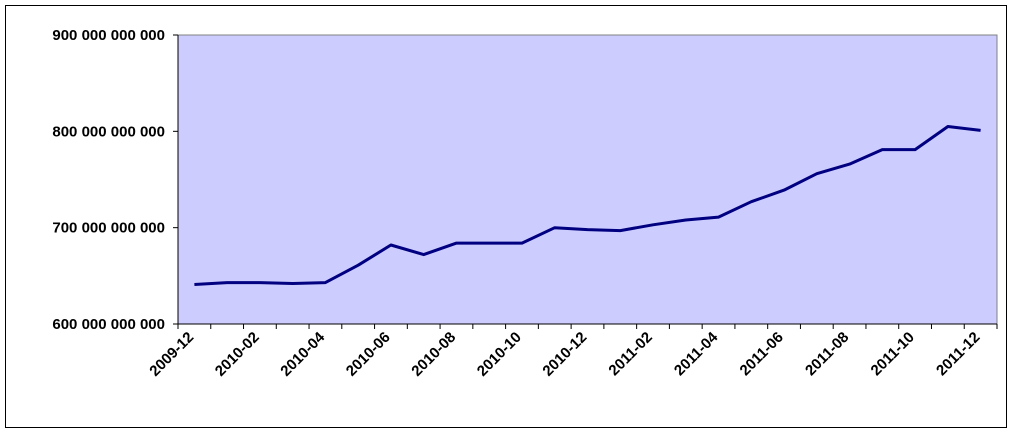 The height and width of the screenshot is (433, 1012). Describe the element at coordinates (108, 35) in the screenshot. I see `y-tick-label: 900 000 000 000` at that location.